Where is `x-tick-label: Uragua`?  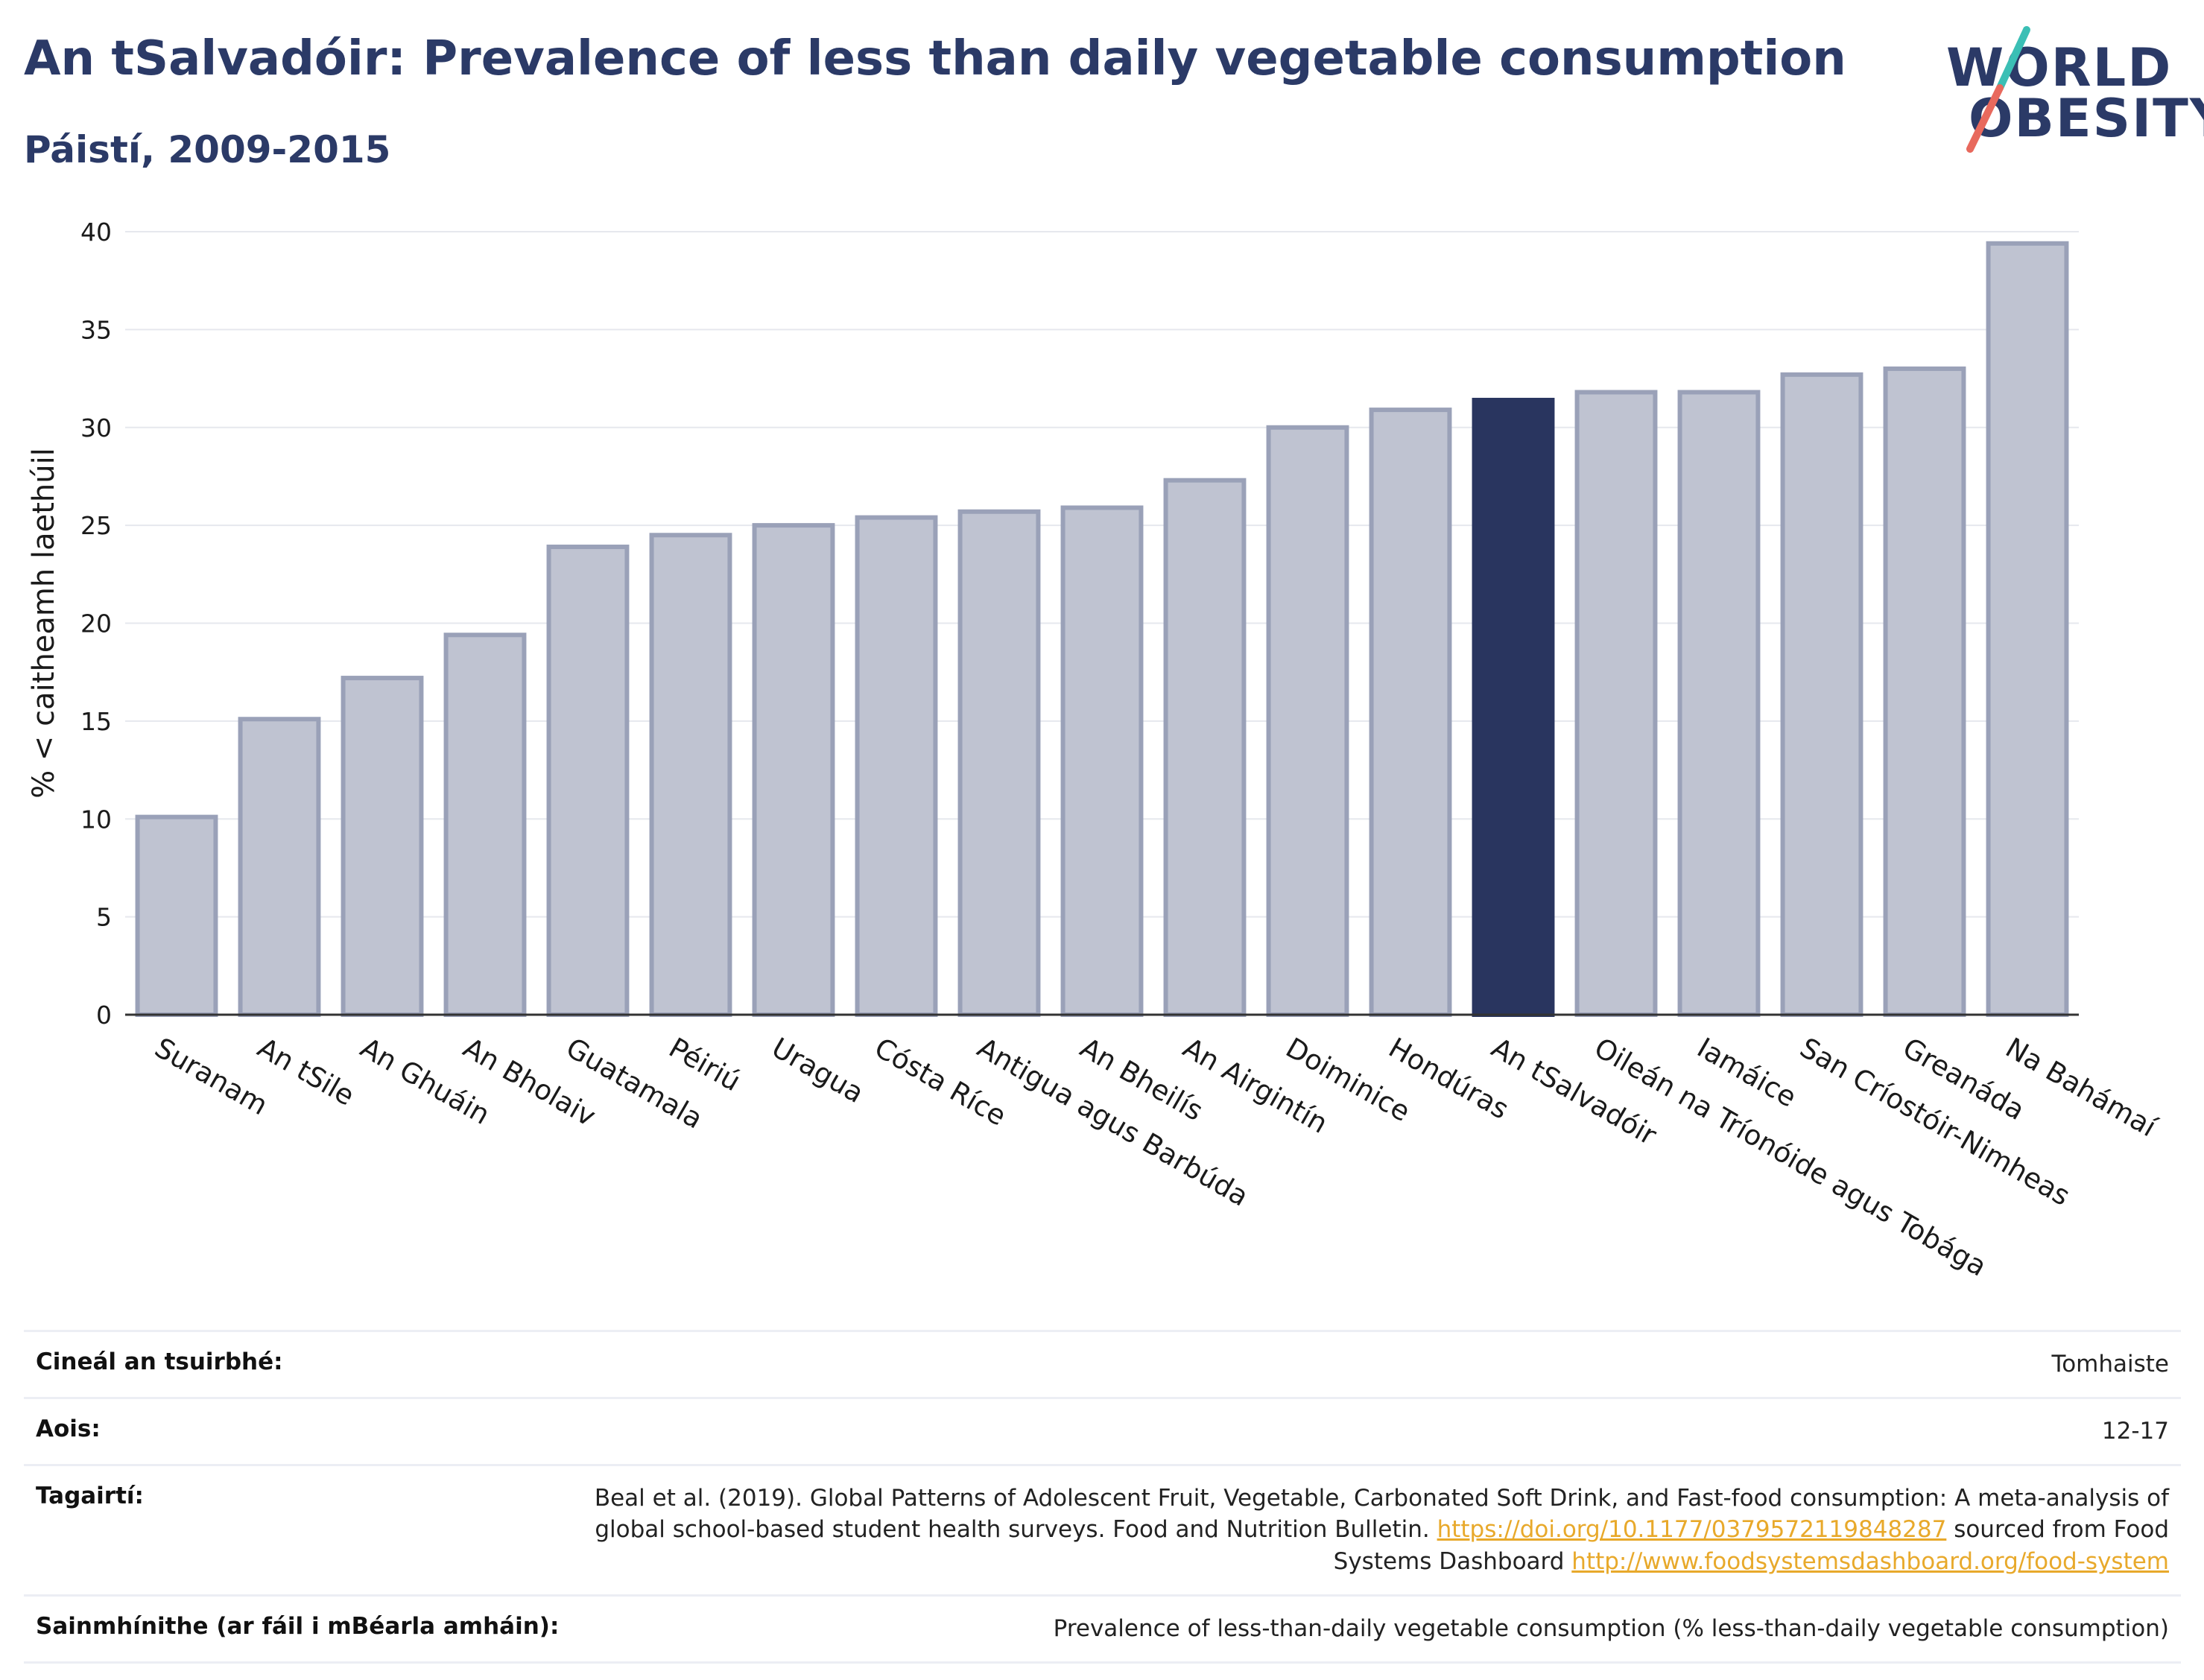 x-tick-label: Uragua is located at coordinates (818, 1071).